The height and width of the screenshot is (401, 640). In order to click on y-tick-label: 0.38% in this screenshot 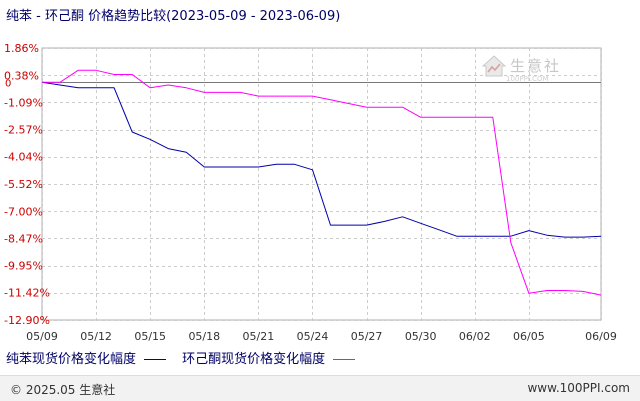, I will do `click(21, 75)`.